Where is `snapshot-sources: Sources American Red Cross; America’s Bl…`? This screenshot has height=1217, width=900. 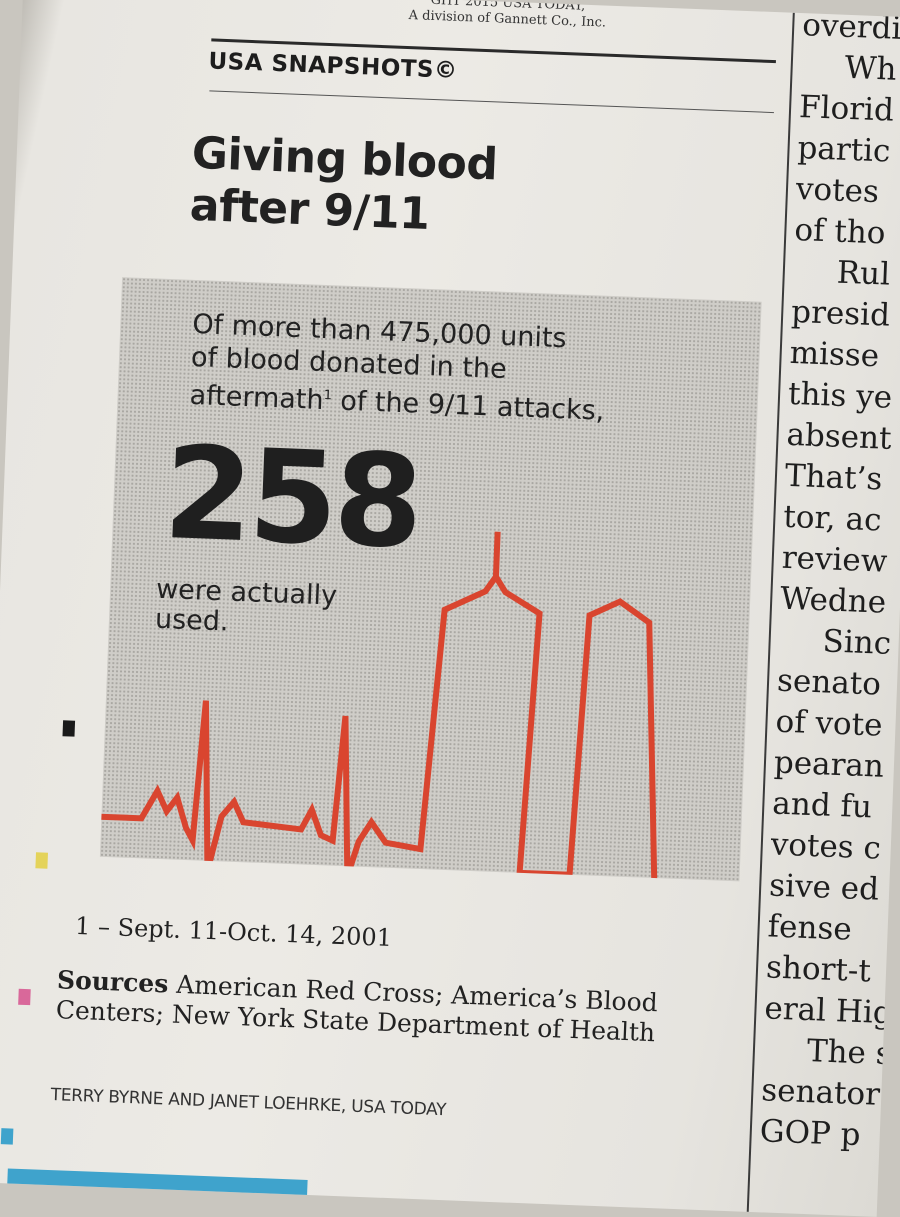
snapshot-sources: Sources American Red Cross; America’s Bl… is located at coordinates (381, 1007).